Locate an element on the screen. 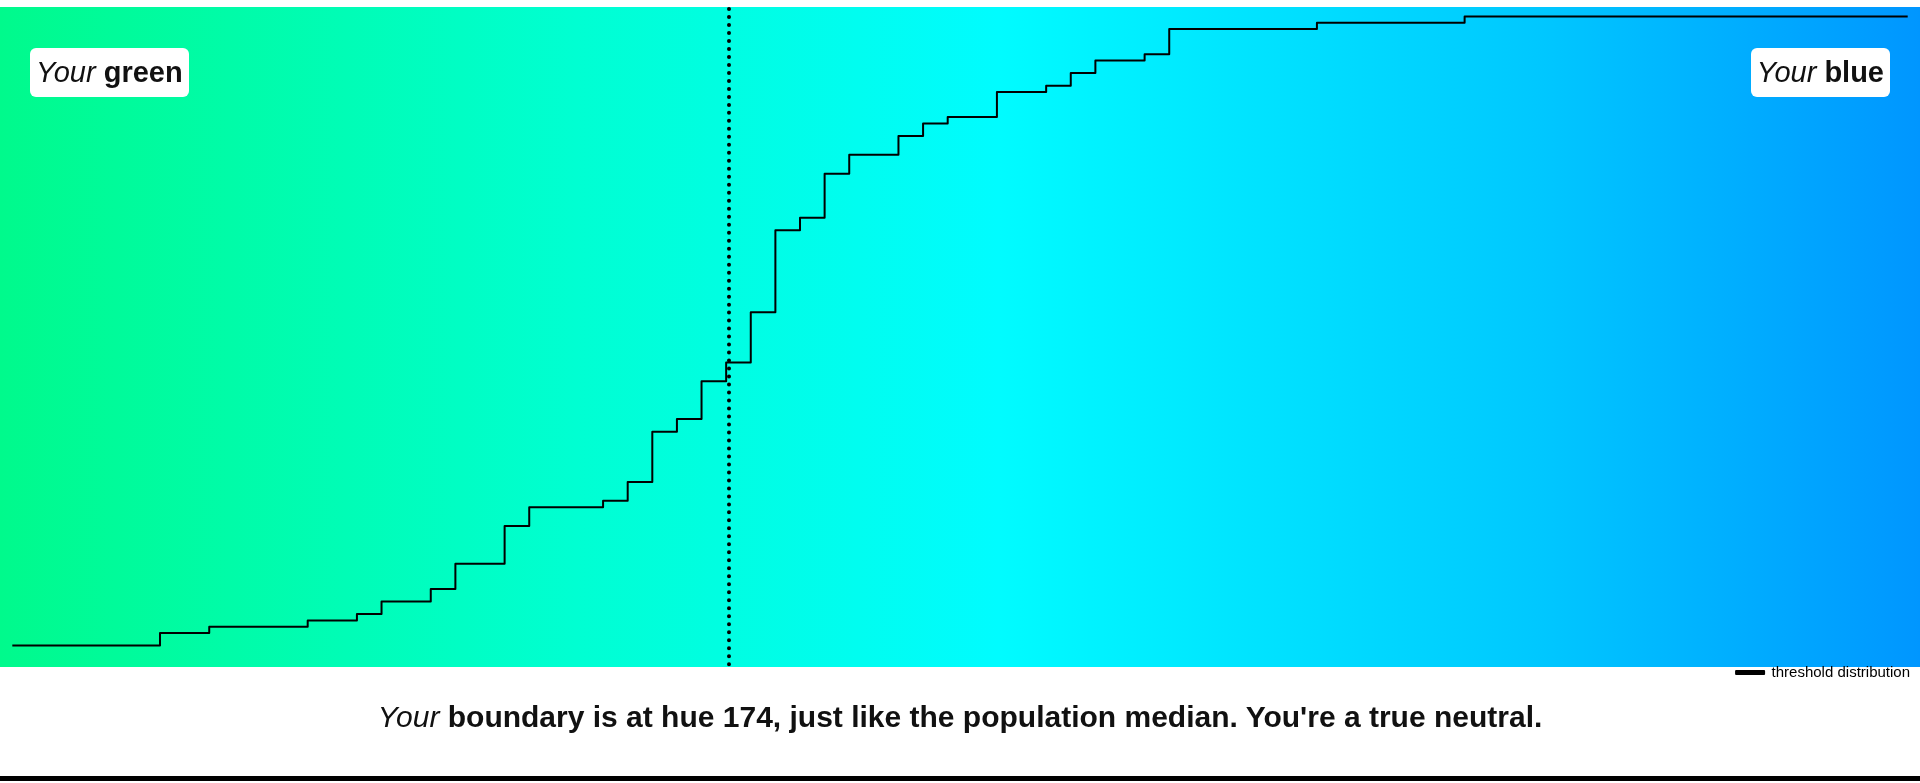 The image size is (1920, 783). text: Your boundary is at hue 174, just like the population median. You're a true neutral. is located at coordinates (960, 716).